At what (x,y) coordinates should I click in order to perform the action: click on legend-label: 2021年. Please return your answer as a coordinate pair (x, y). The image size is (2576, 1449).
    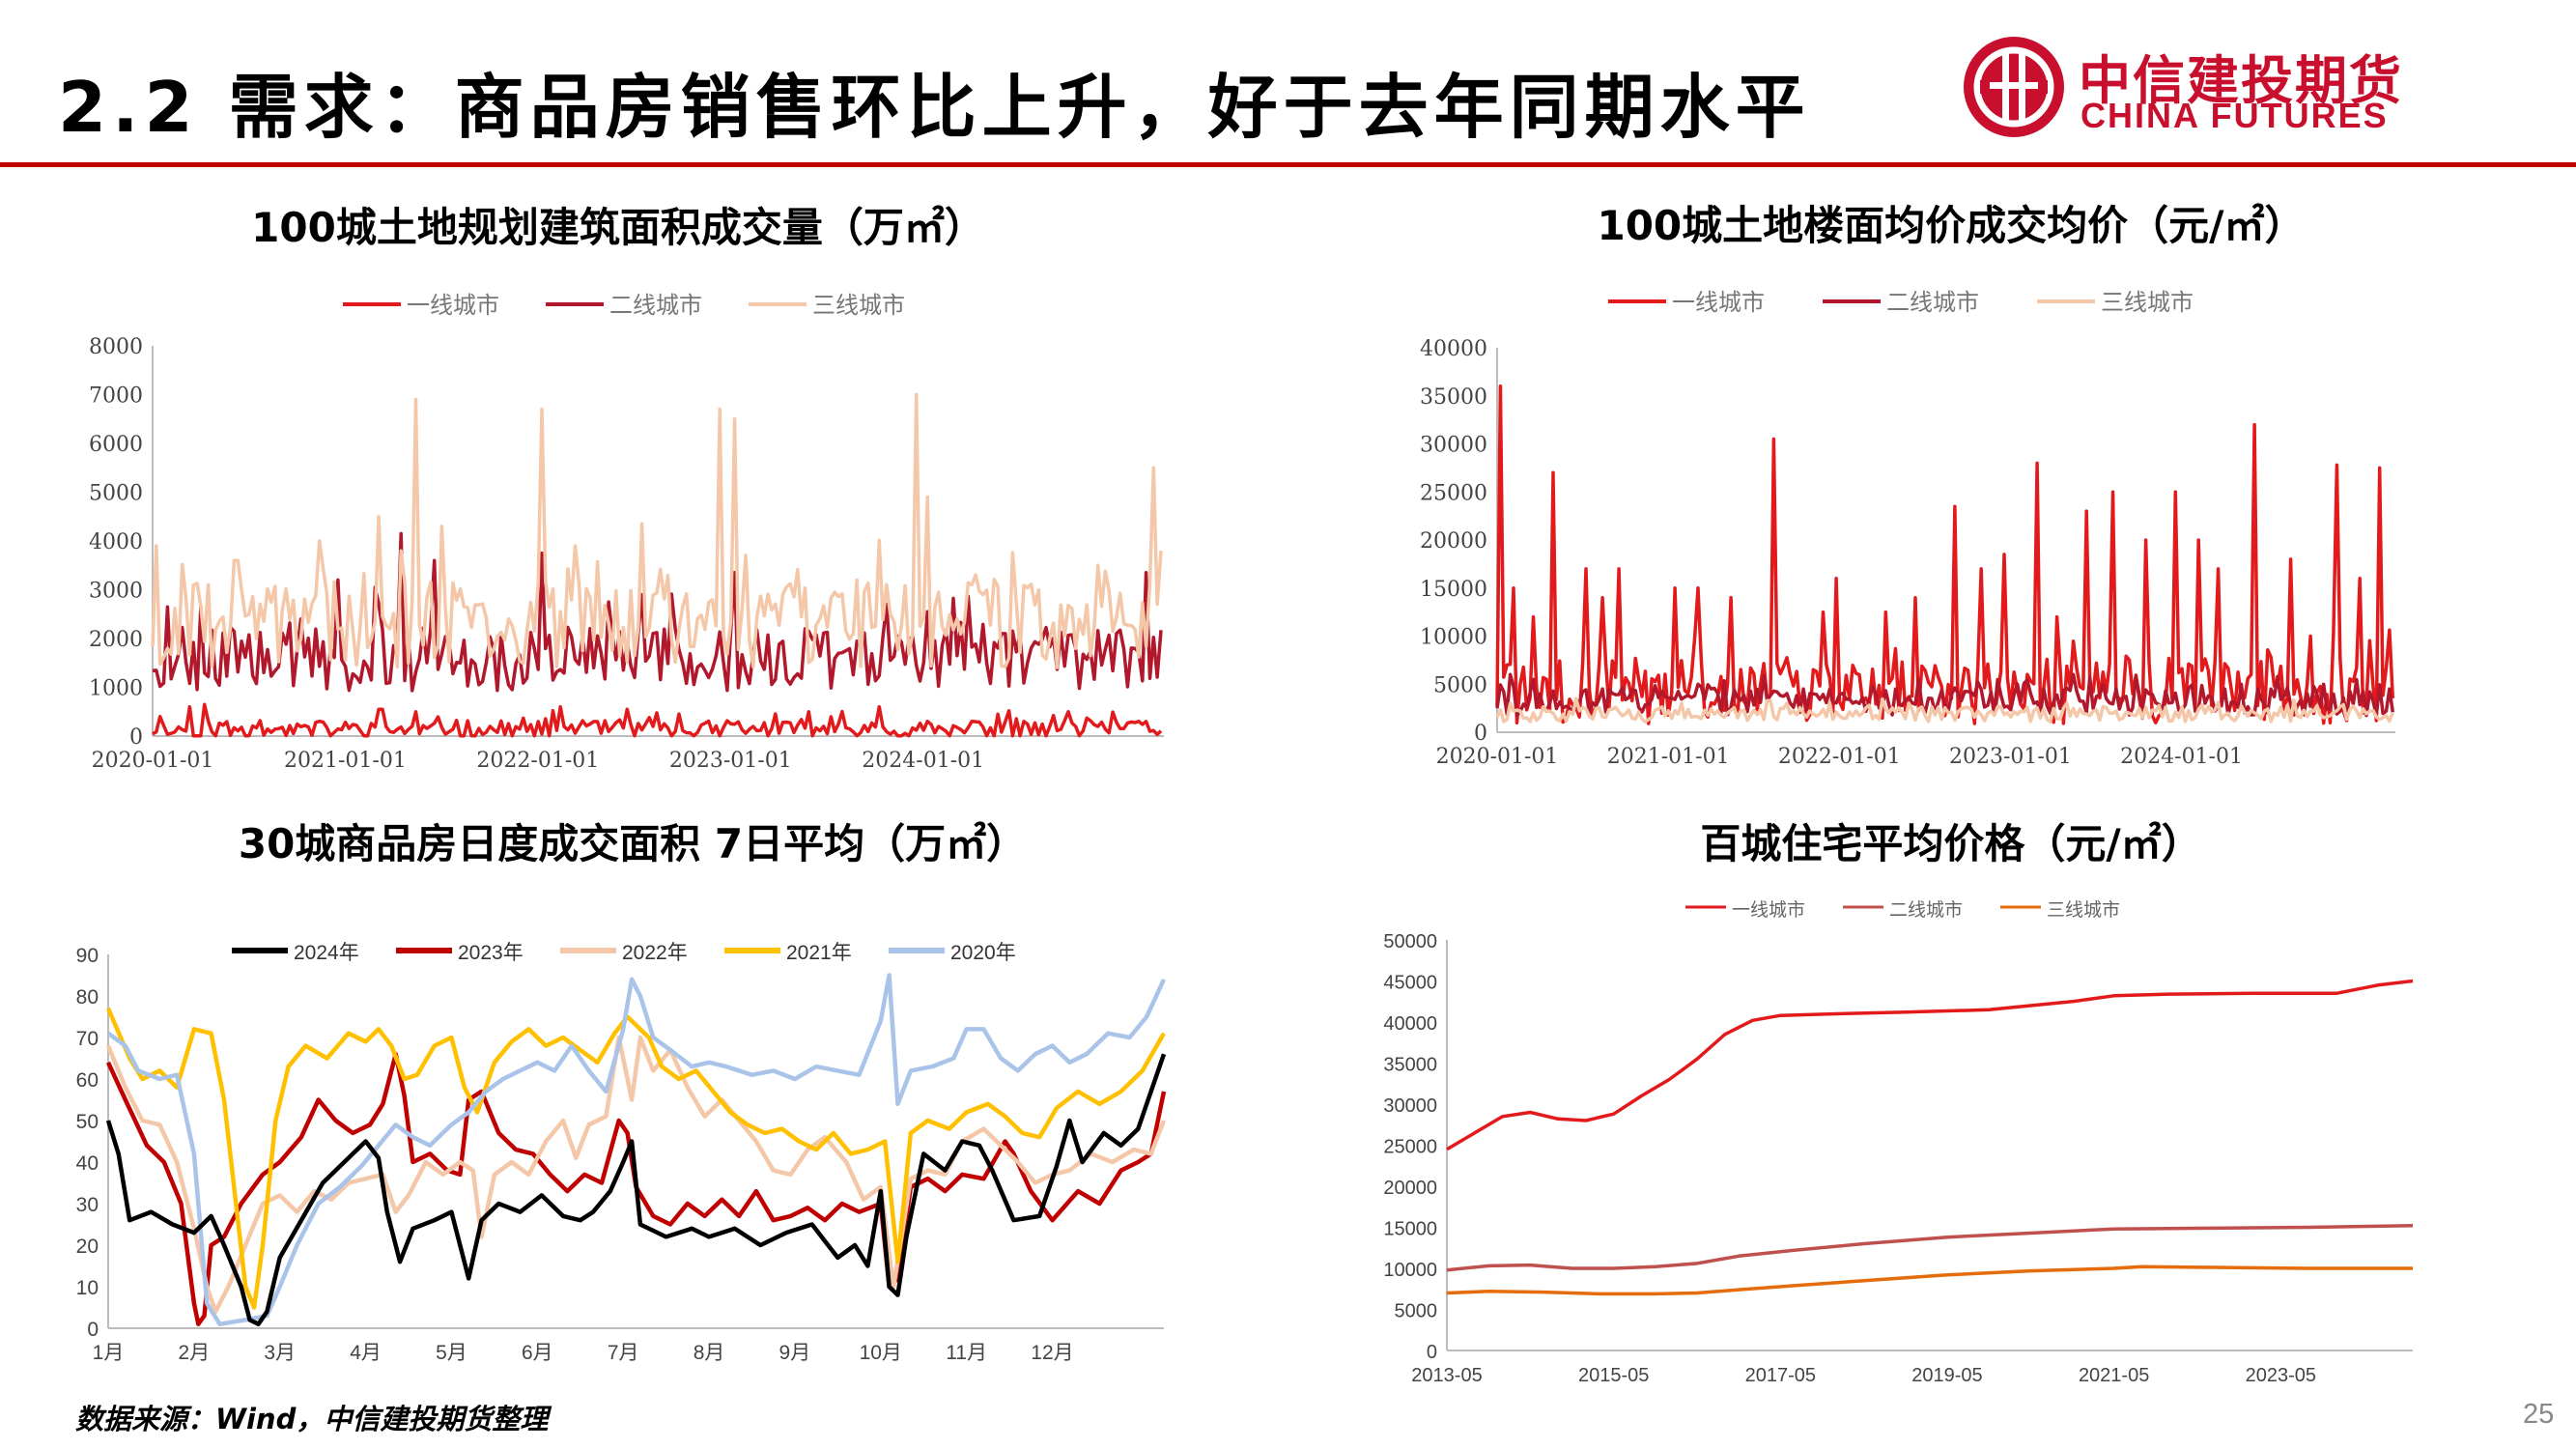
    Looking at the image, I should click on (819, 953).